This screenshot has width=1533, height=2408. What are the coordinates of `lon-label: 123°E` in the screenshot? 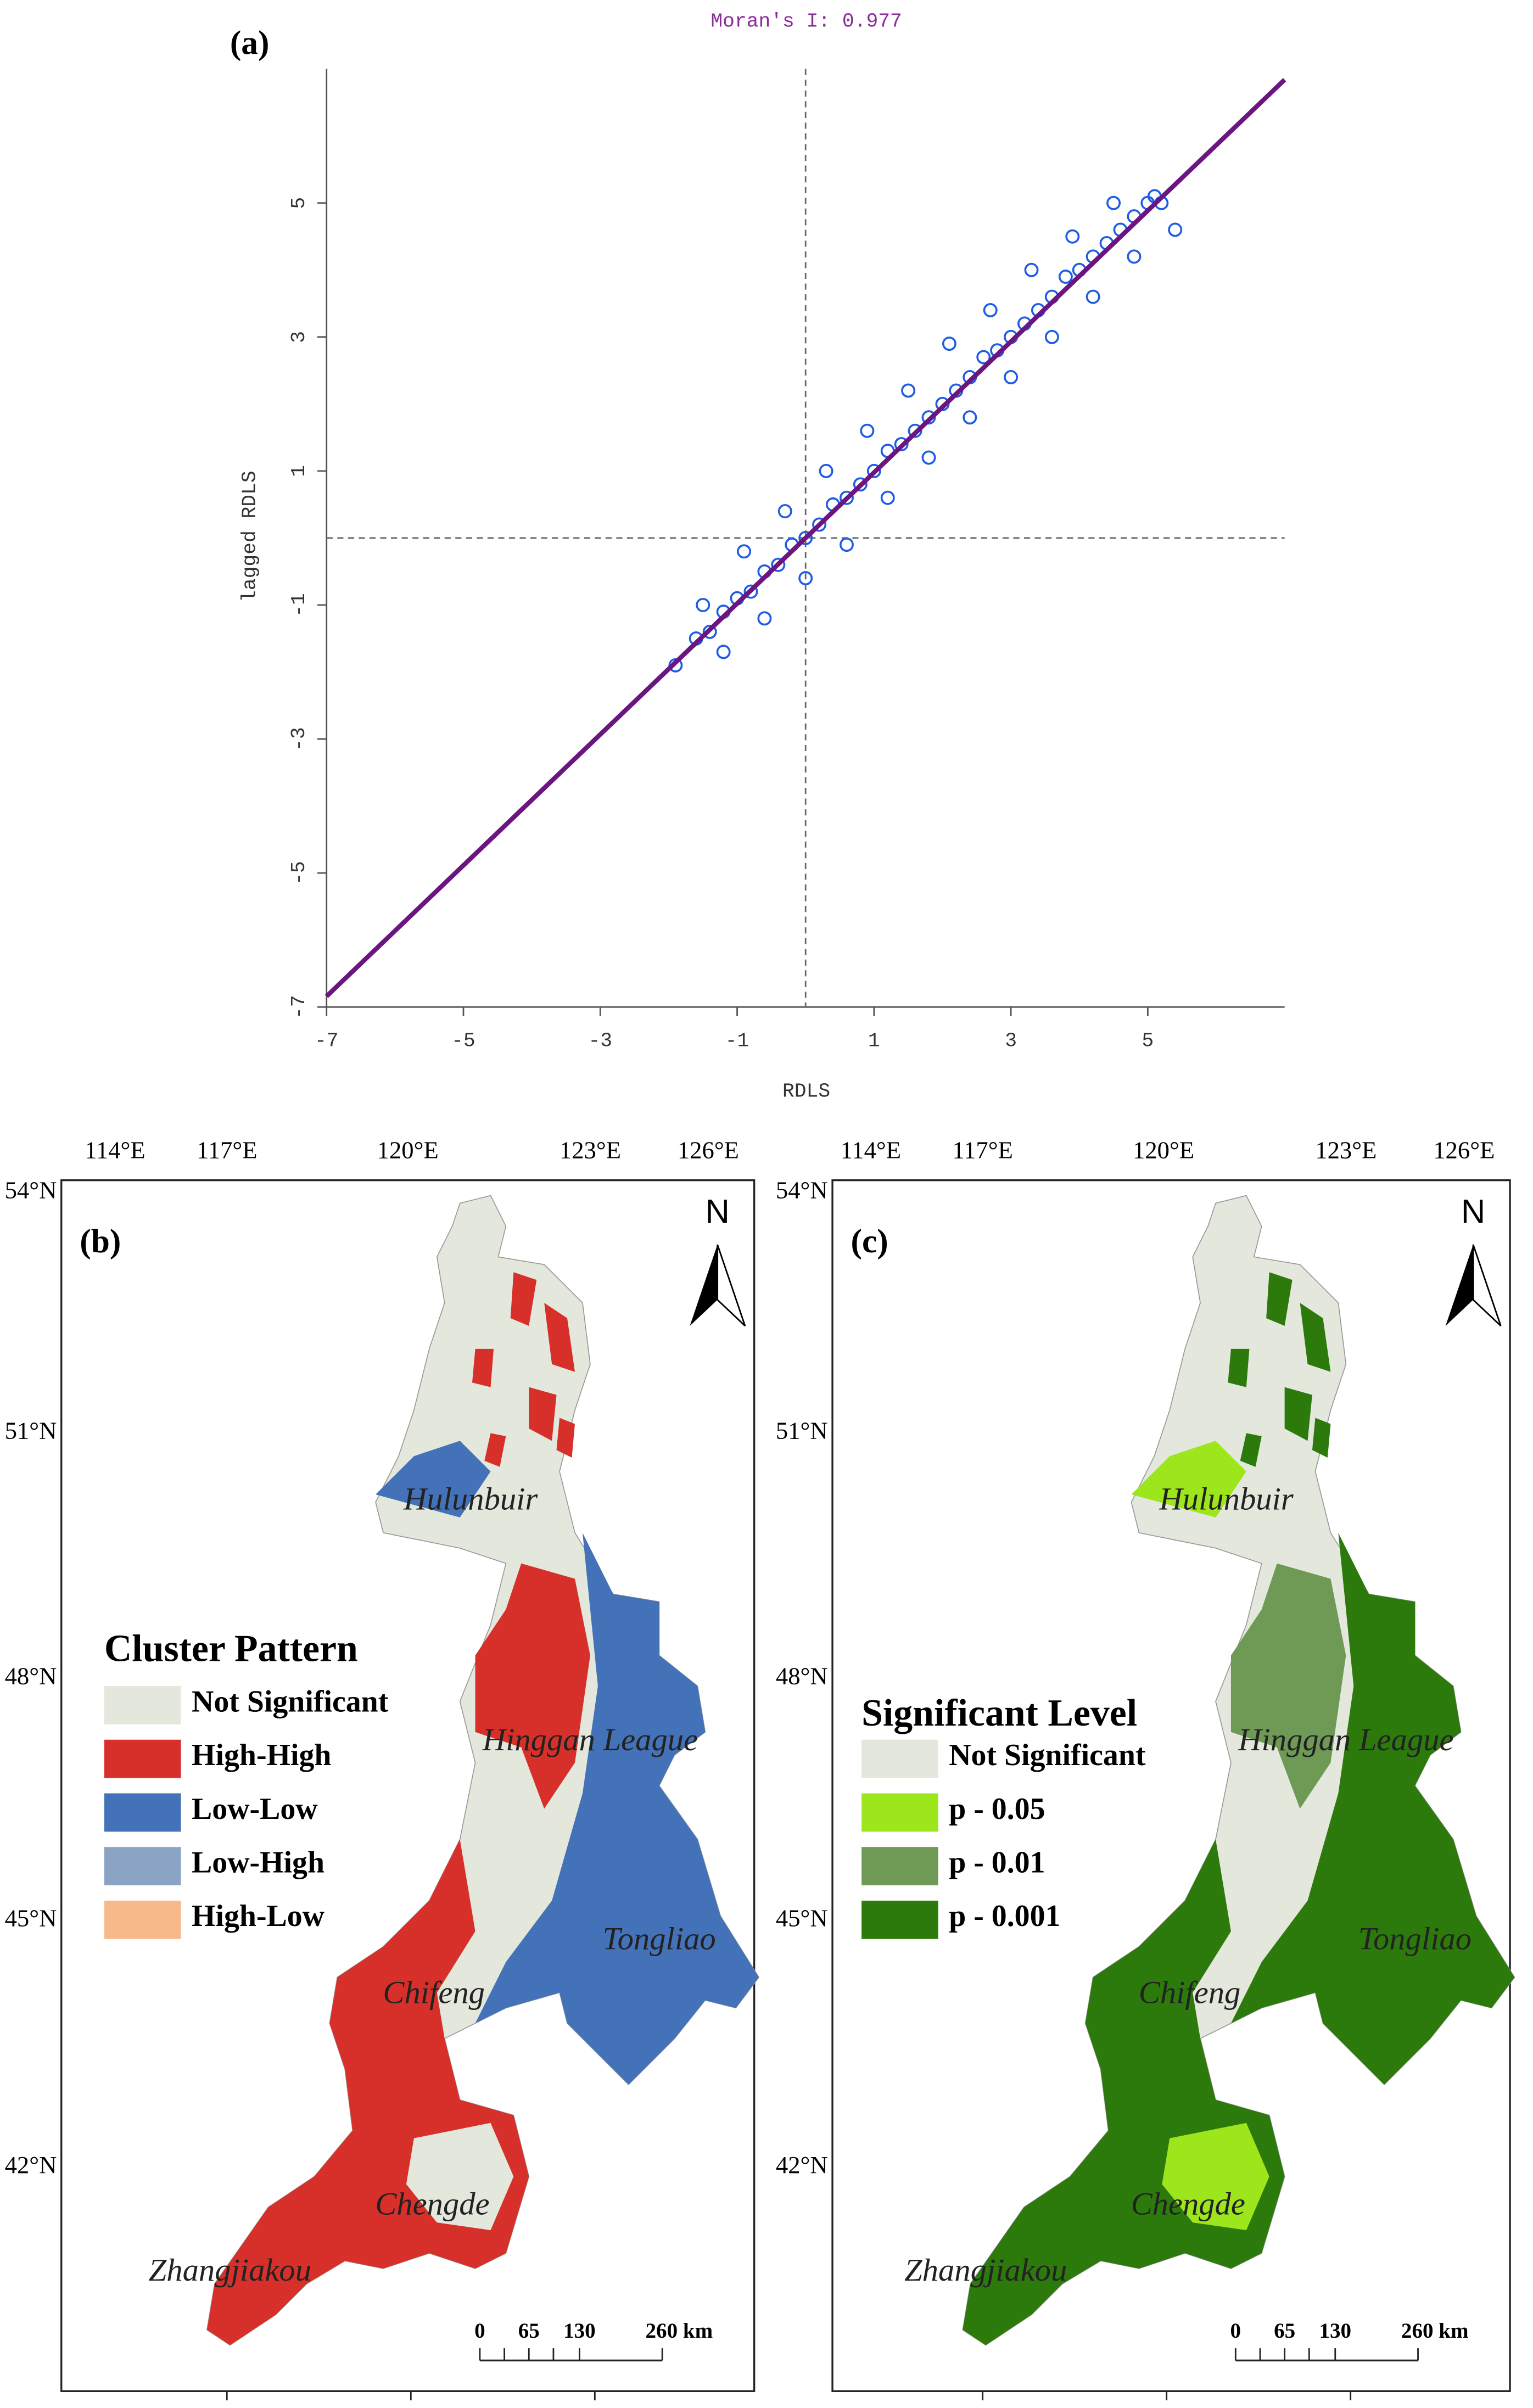 It's located at (1346, 1150).